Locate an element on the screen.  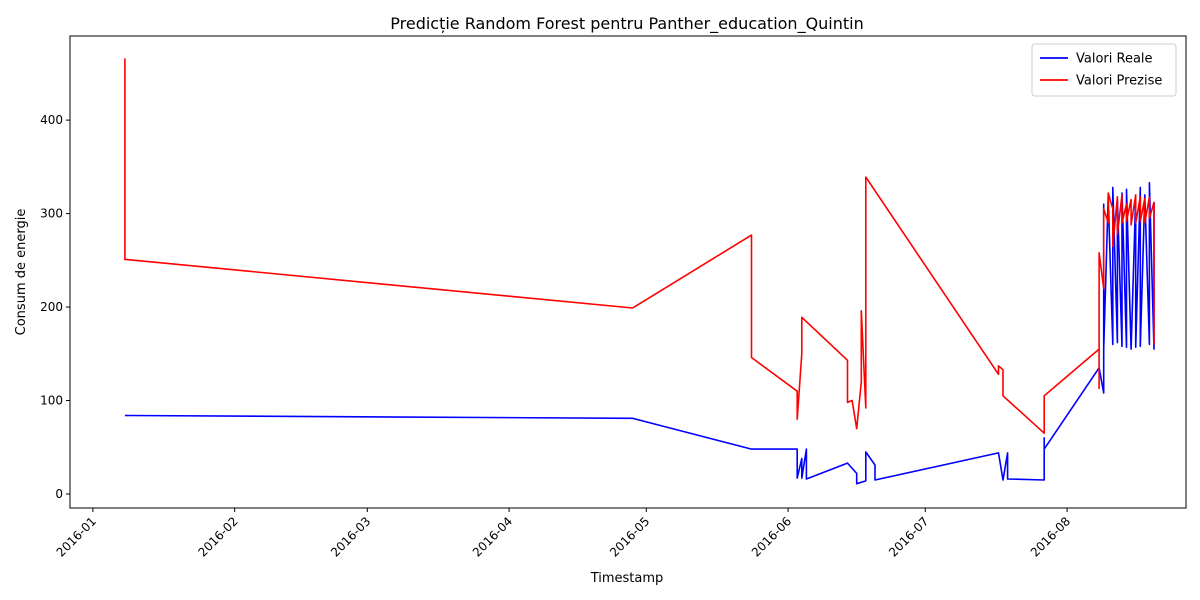
legend-label: Valori Prezise is located at coordinates (1119, 81).